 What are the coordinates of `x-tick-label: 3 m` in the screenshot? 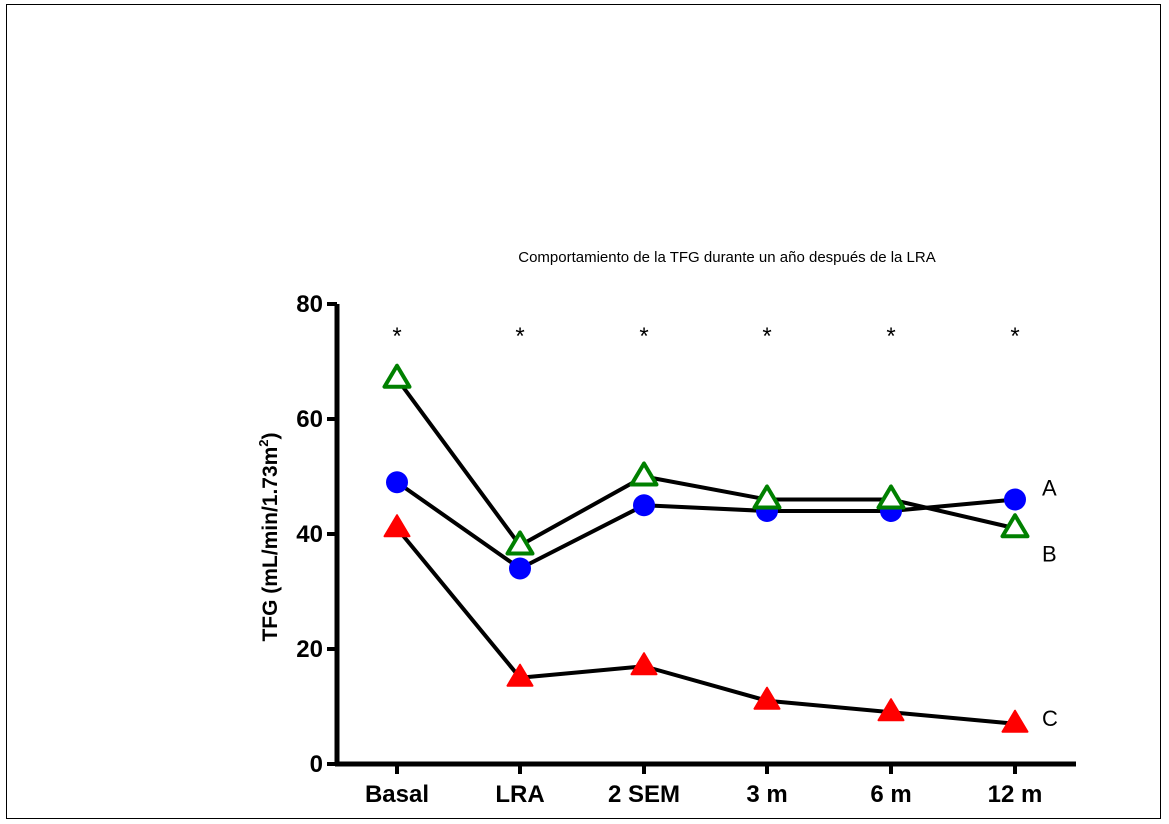 It's located at (766, 794).